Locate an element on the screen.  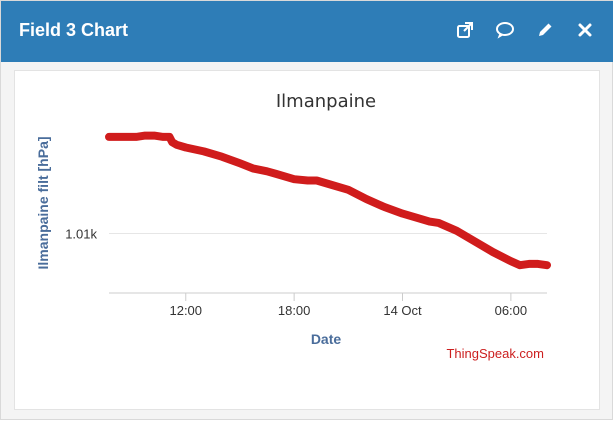
x-tick-label: 06:00 is located at coordinates (511, 310).